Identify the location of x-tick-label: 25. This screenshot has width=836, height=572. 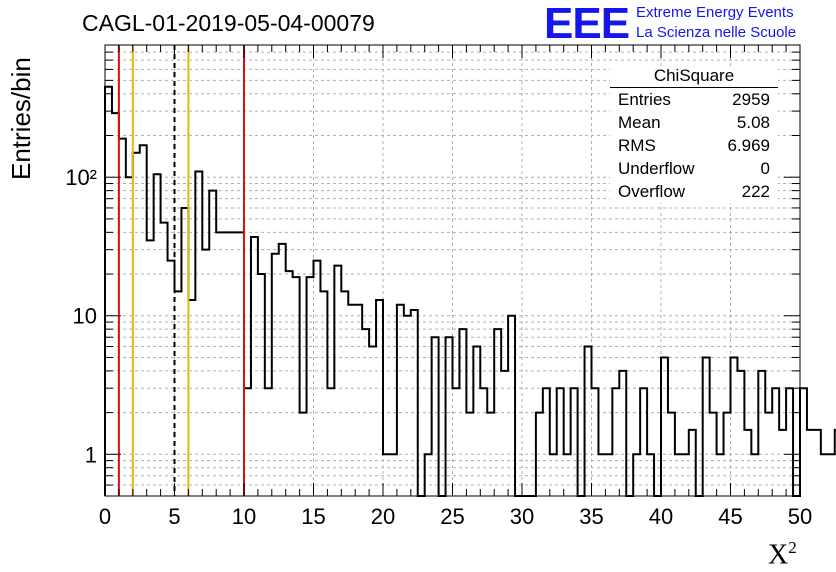
(452, 516).